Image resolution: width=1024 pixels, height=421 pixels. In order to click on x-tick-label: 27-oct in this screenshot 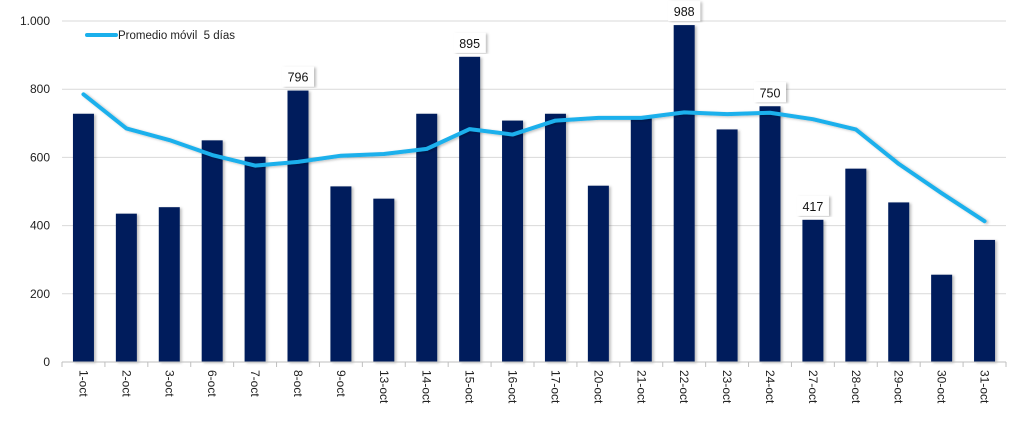, I will do `click(813, 387)`.